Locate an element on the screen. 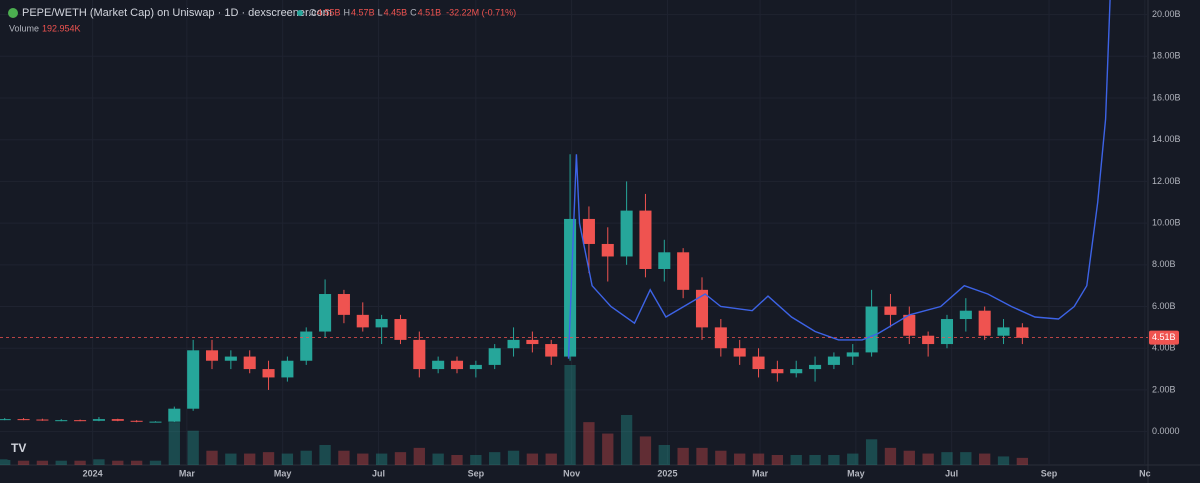 This screenshot has height=483, width=1200. y-tick-label: 2.00B is located at coordinates (1164, 389).